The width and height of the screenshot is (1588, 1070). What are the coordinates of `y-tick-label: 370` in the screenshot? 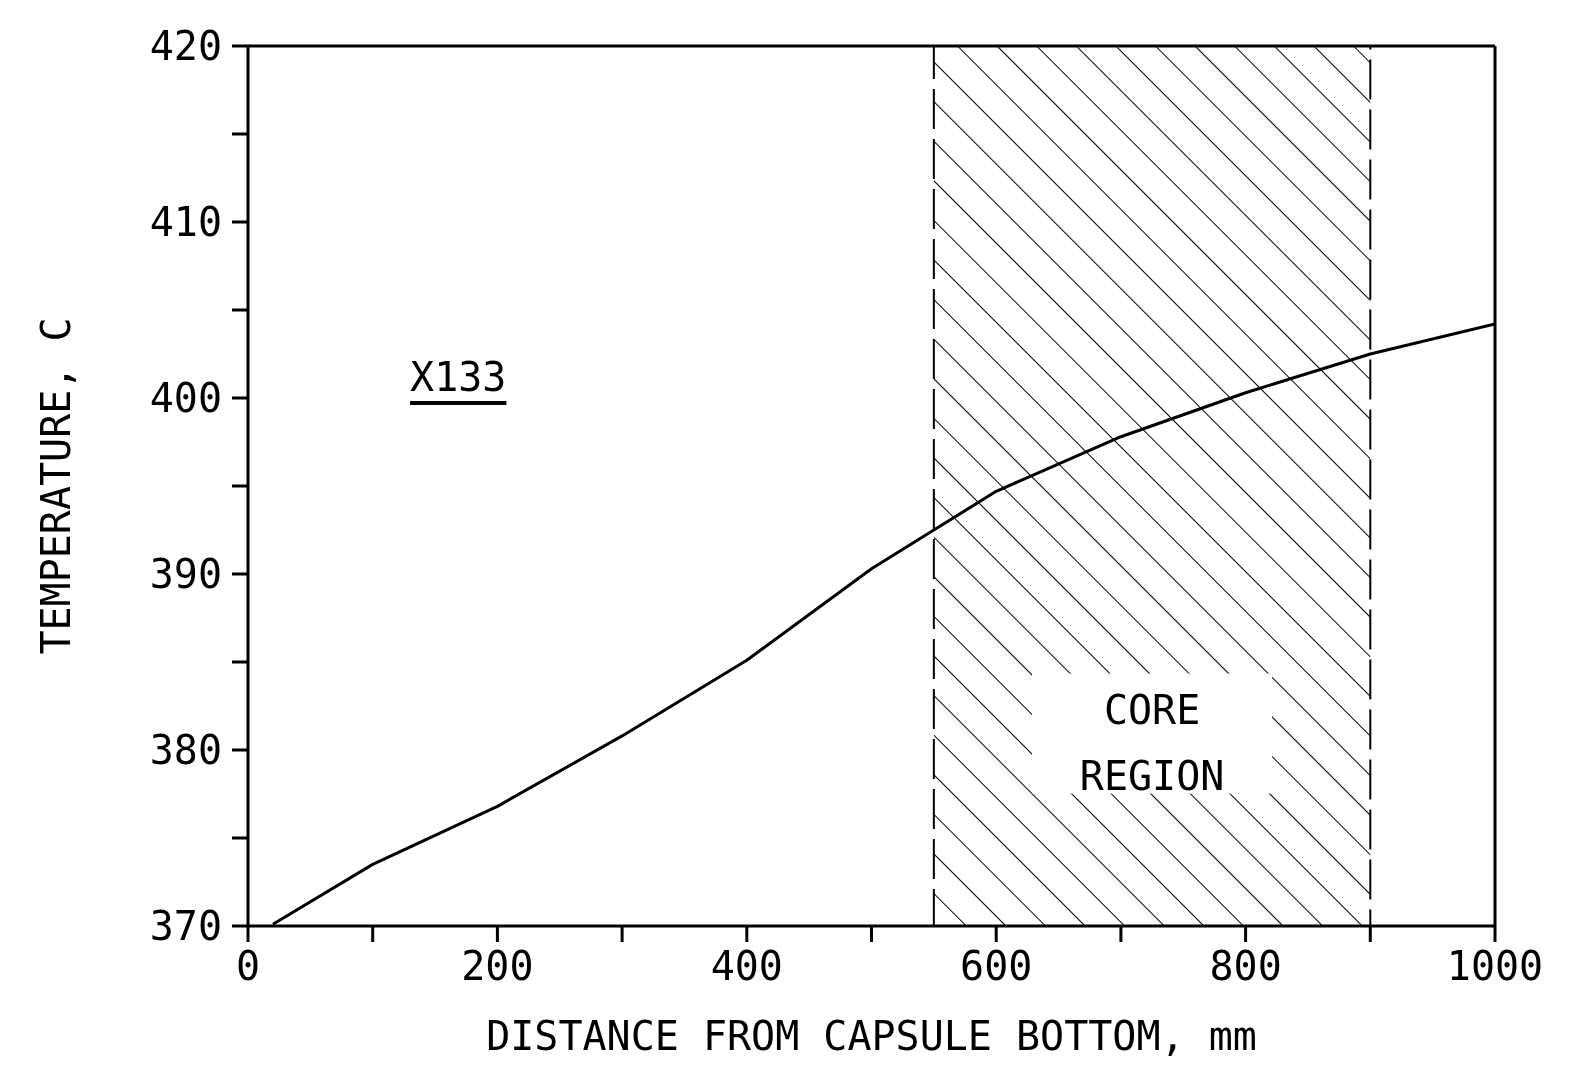 It's located at (185, 926).